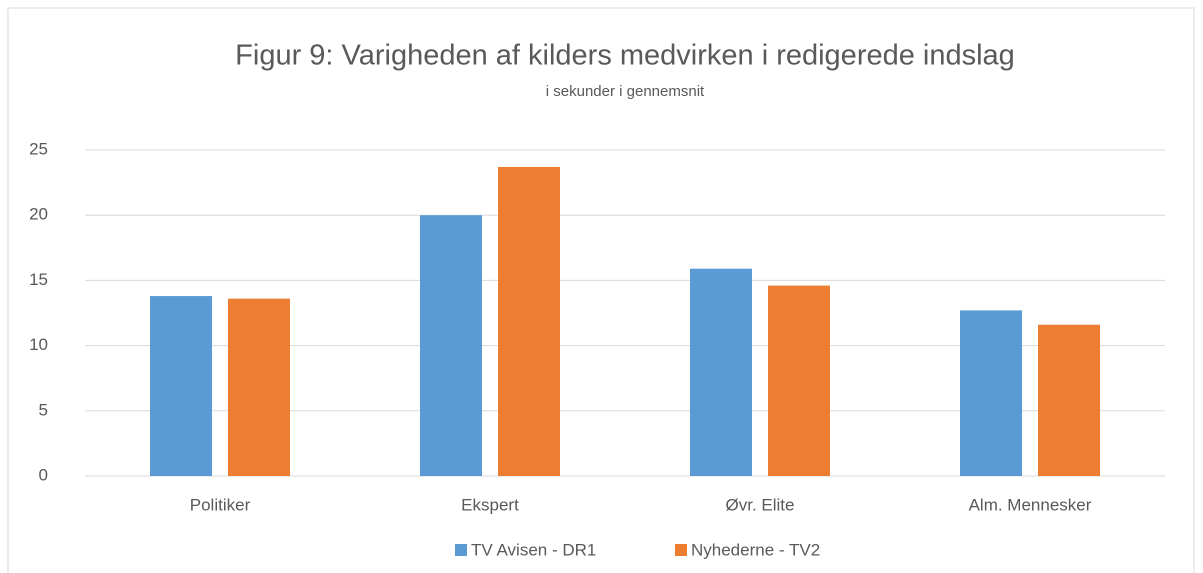 This screenshot has height=573, width=1203. Describe the element at coordinates (1030, 504) in the screenshot. I see `x-tick-label: Alm. Mennesker` at that location.